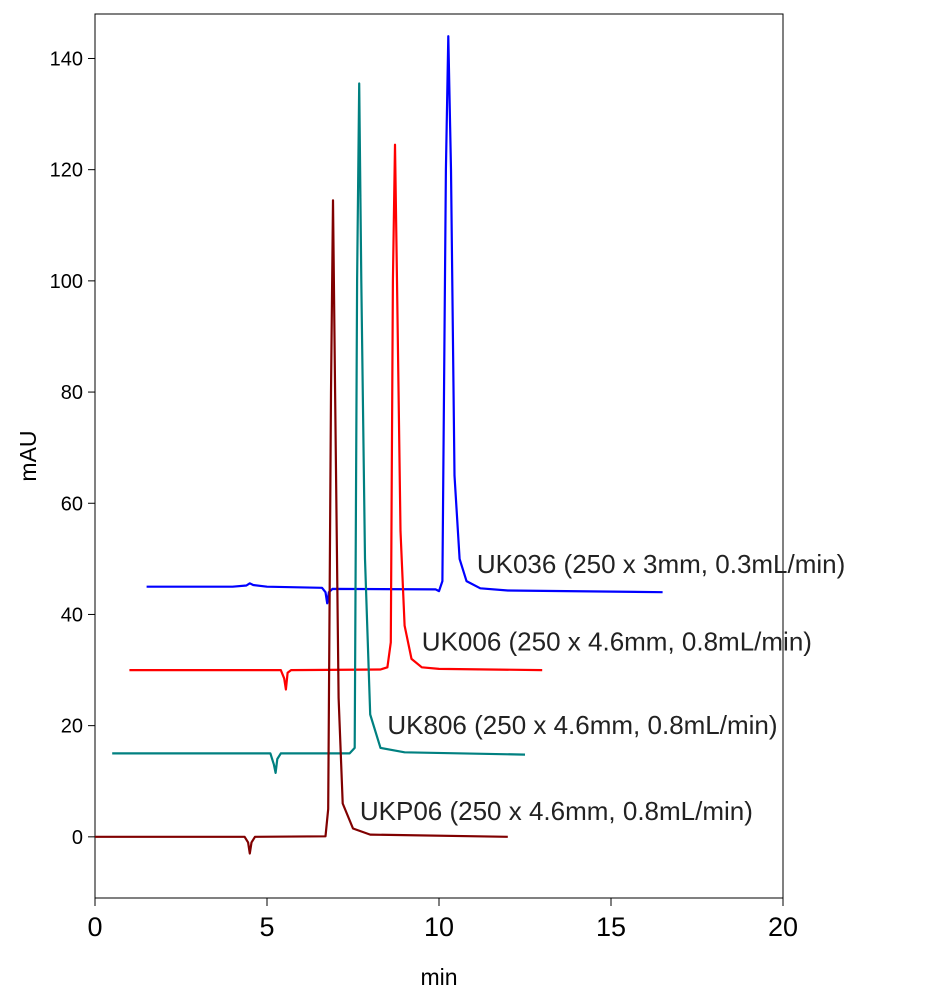 The image size is (933, 1005). Describe the element at coordinates (72, 393) in the screenshot. I see `y-tick-label: 80` at that location.